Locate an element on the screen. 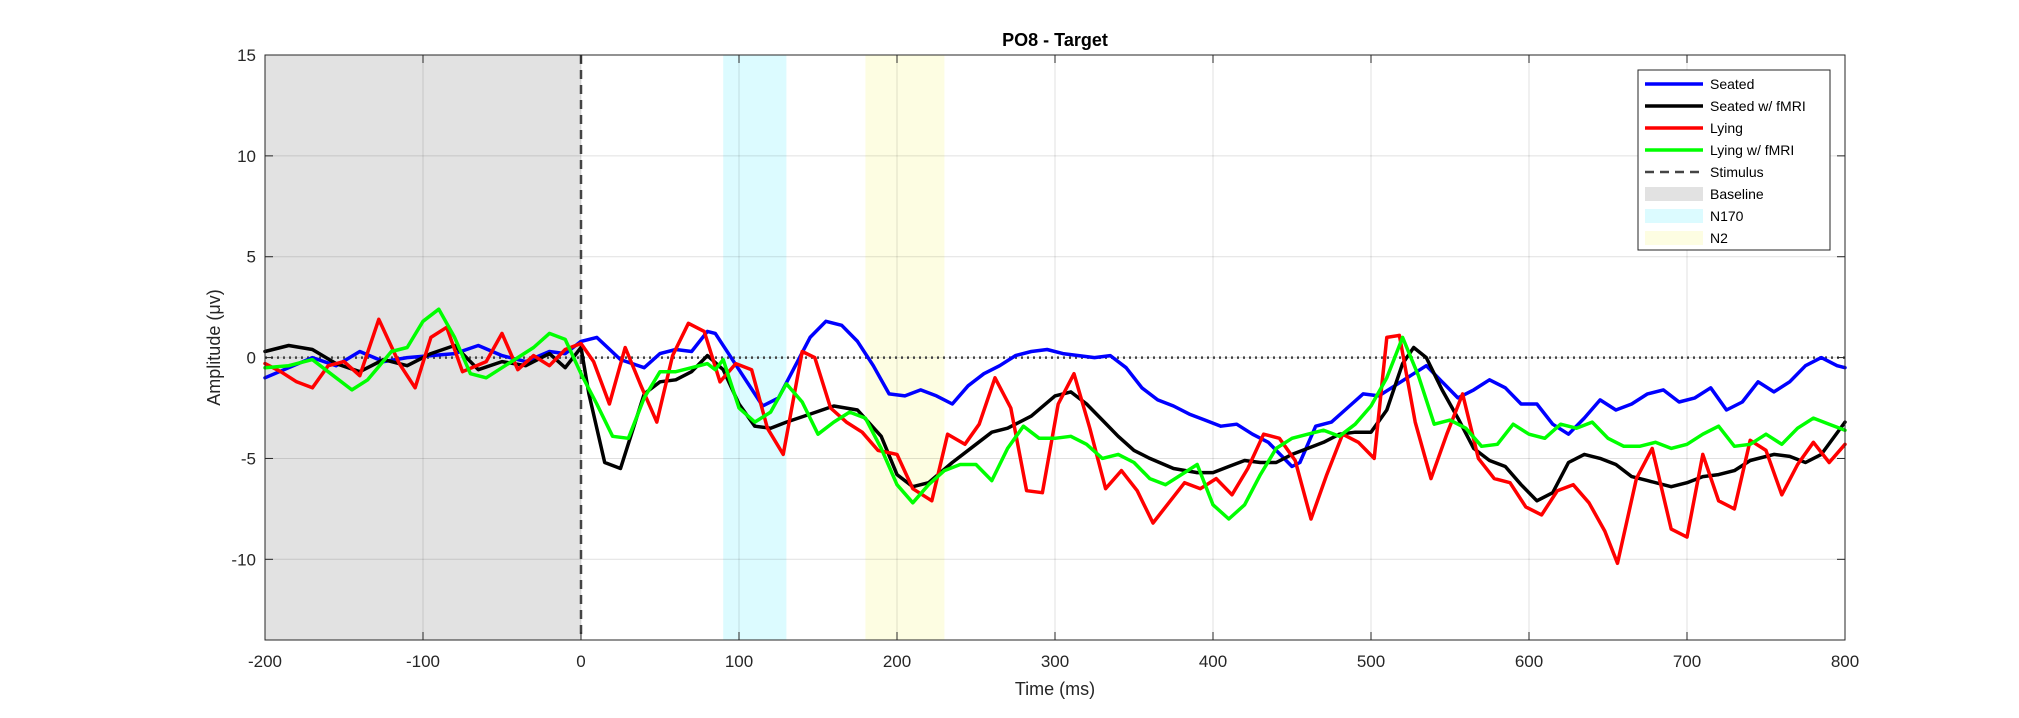 This screenshot has height=718, width=2019. legend-label-lying-w-fmri: Lying w/ fMRI is located at coordinates (1752, 150).